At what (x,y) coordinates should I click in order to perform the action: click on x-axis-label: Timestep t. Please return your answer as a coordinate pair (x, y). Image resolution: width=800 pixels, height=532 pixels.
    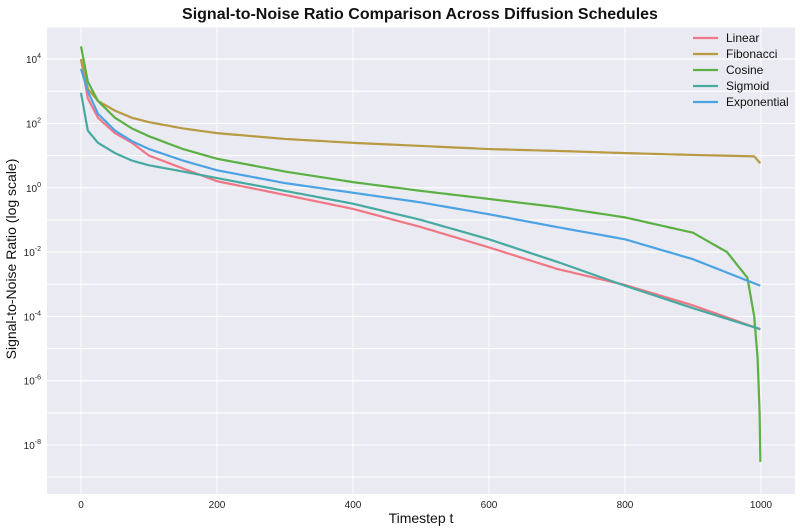
    Looking at the image, I should click on (421, 518).